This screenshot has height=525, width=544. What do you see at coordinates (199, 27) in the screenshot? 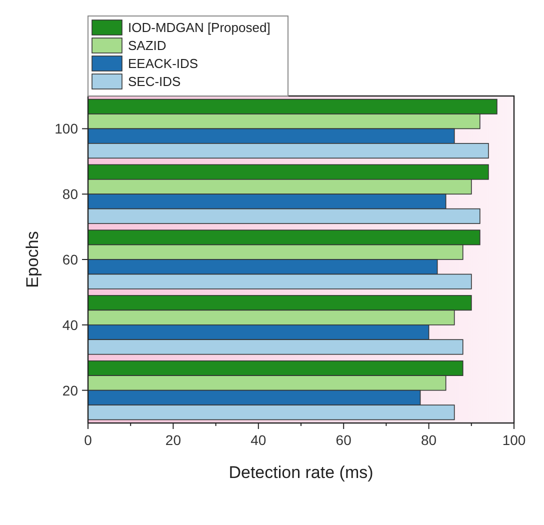
I see `legend-label: IOD-MDGAN [Proposed]` at bounding box center [199, 27].